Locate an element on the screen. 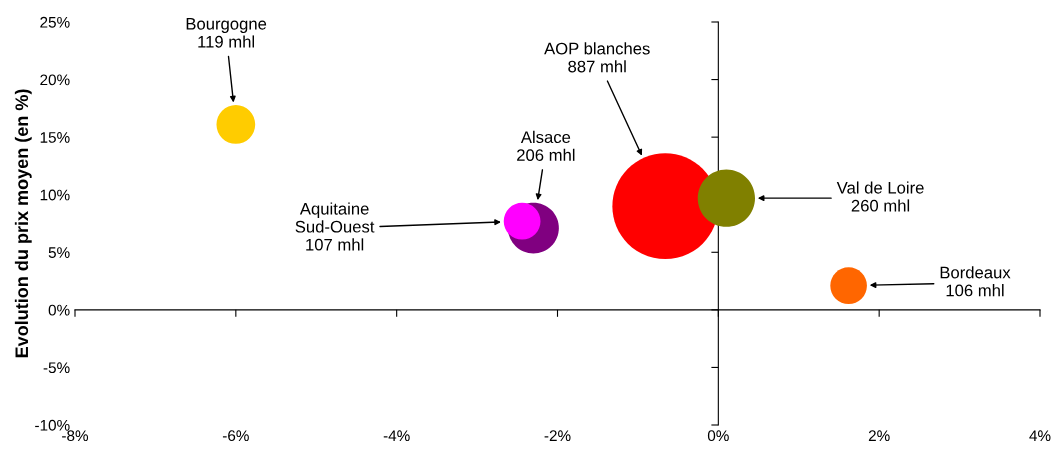 Image resolution: width=1058 pixels, height=459 pixels. annotation: Bordeaux 106 mhl is located at coordinates (975, 281).